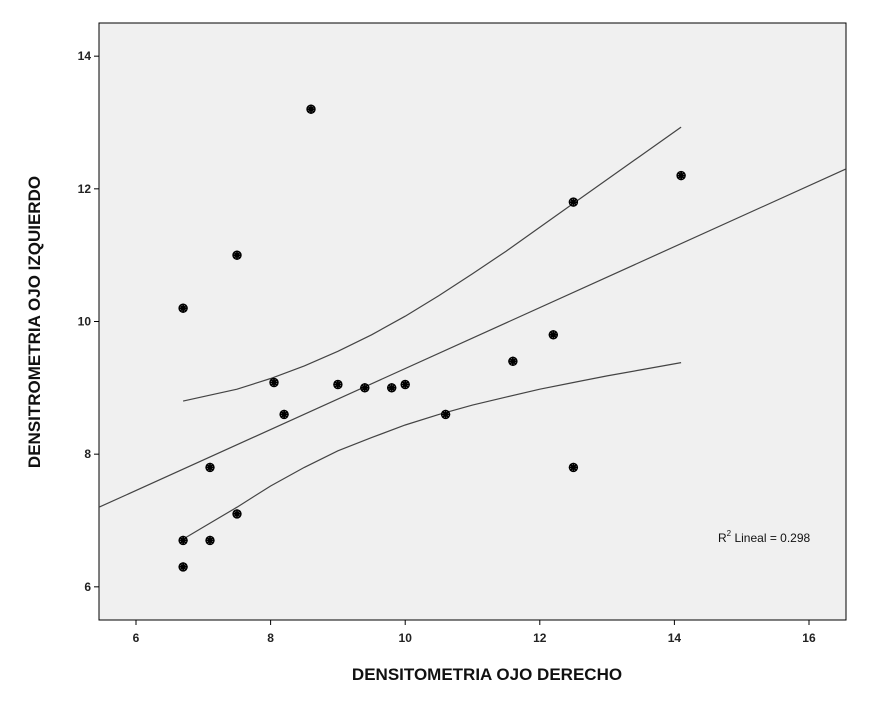 The image size is (877, 706). What do you see at coordinates (540, 638) in the screenshot?
I see `x-tick-label: 12` at bounding box center [540, 638].